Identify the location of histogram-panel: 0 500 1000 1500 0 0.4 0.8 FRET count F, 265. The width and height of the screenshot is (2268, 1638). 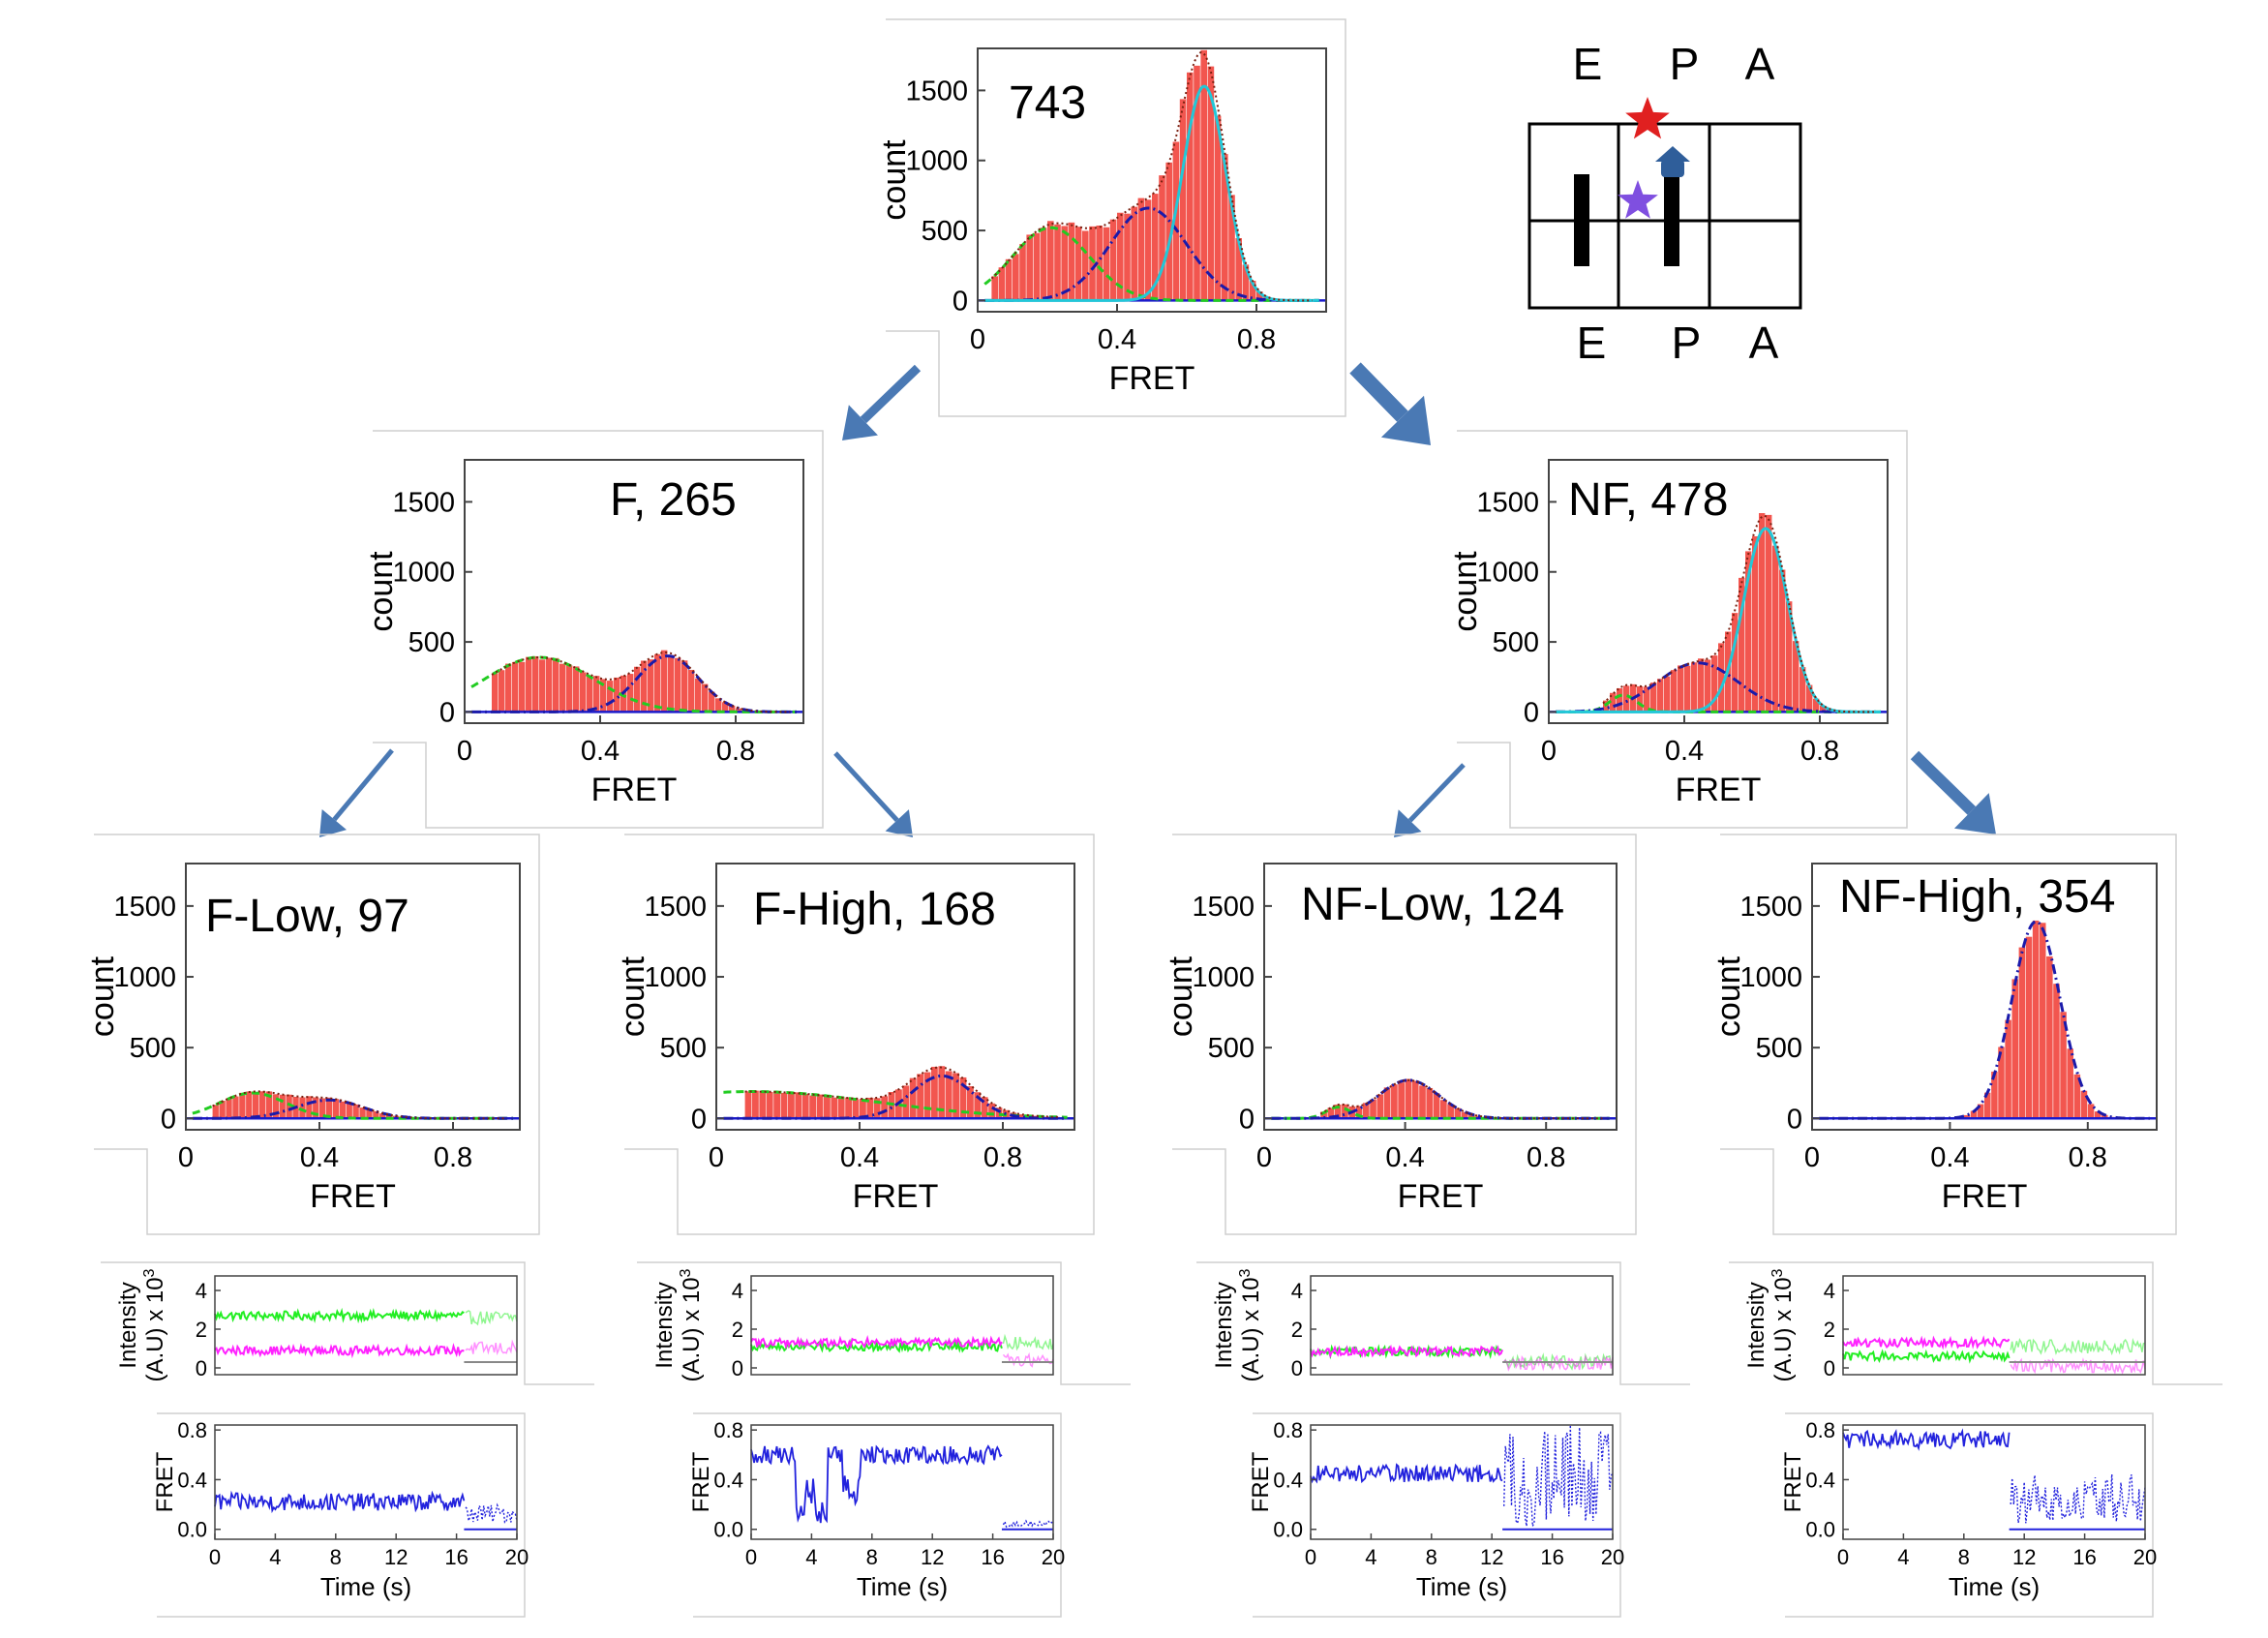
(593, 630).